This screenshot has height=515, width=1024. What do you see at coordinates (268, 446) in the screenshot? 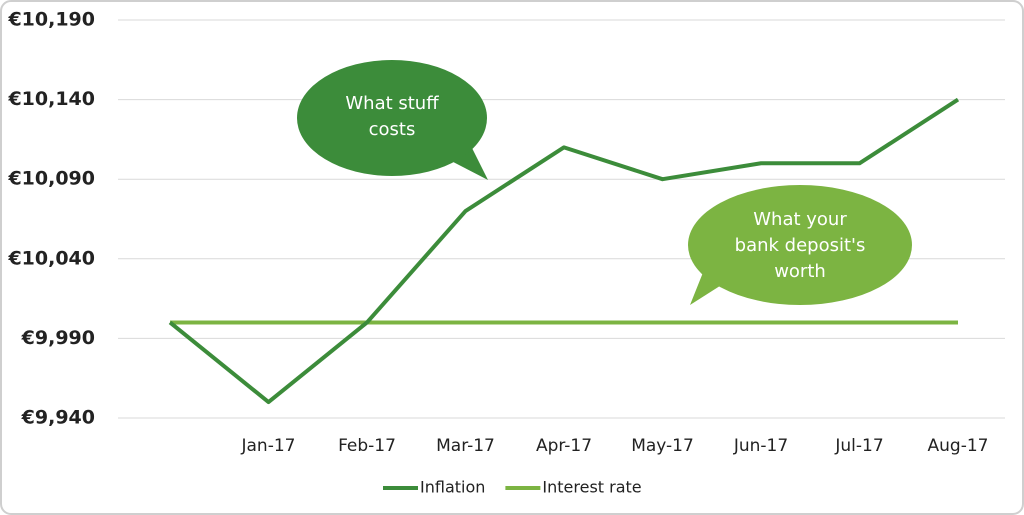
I see `x-tick-label: Jan-17` at bounding box center [268, 446].